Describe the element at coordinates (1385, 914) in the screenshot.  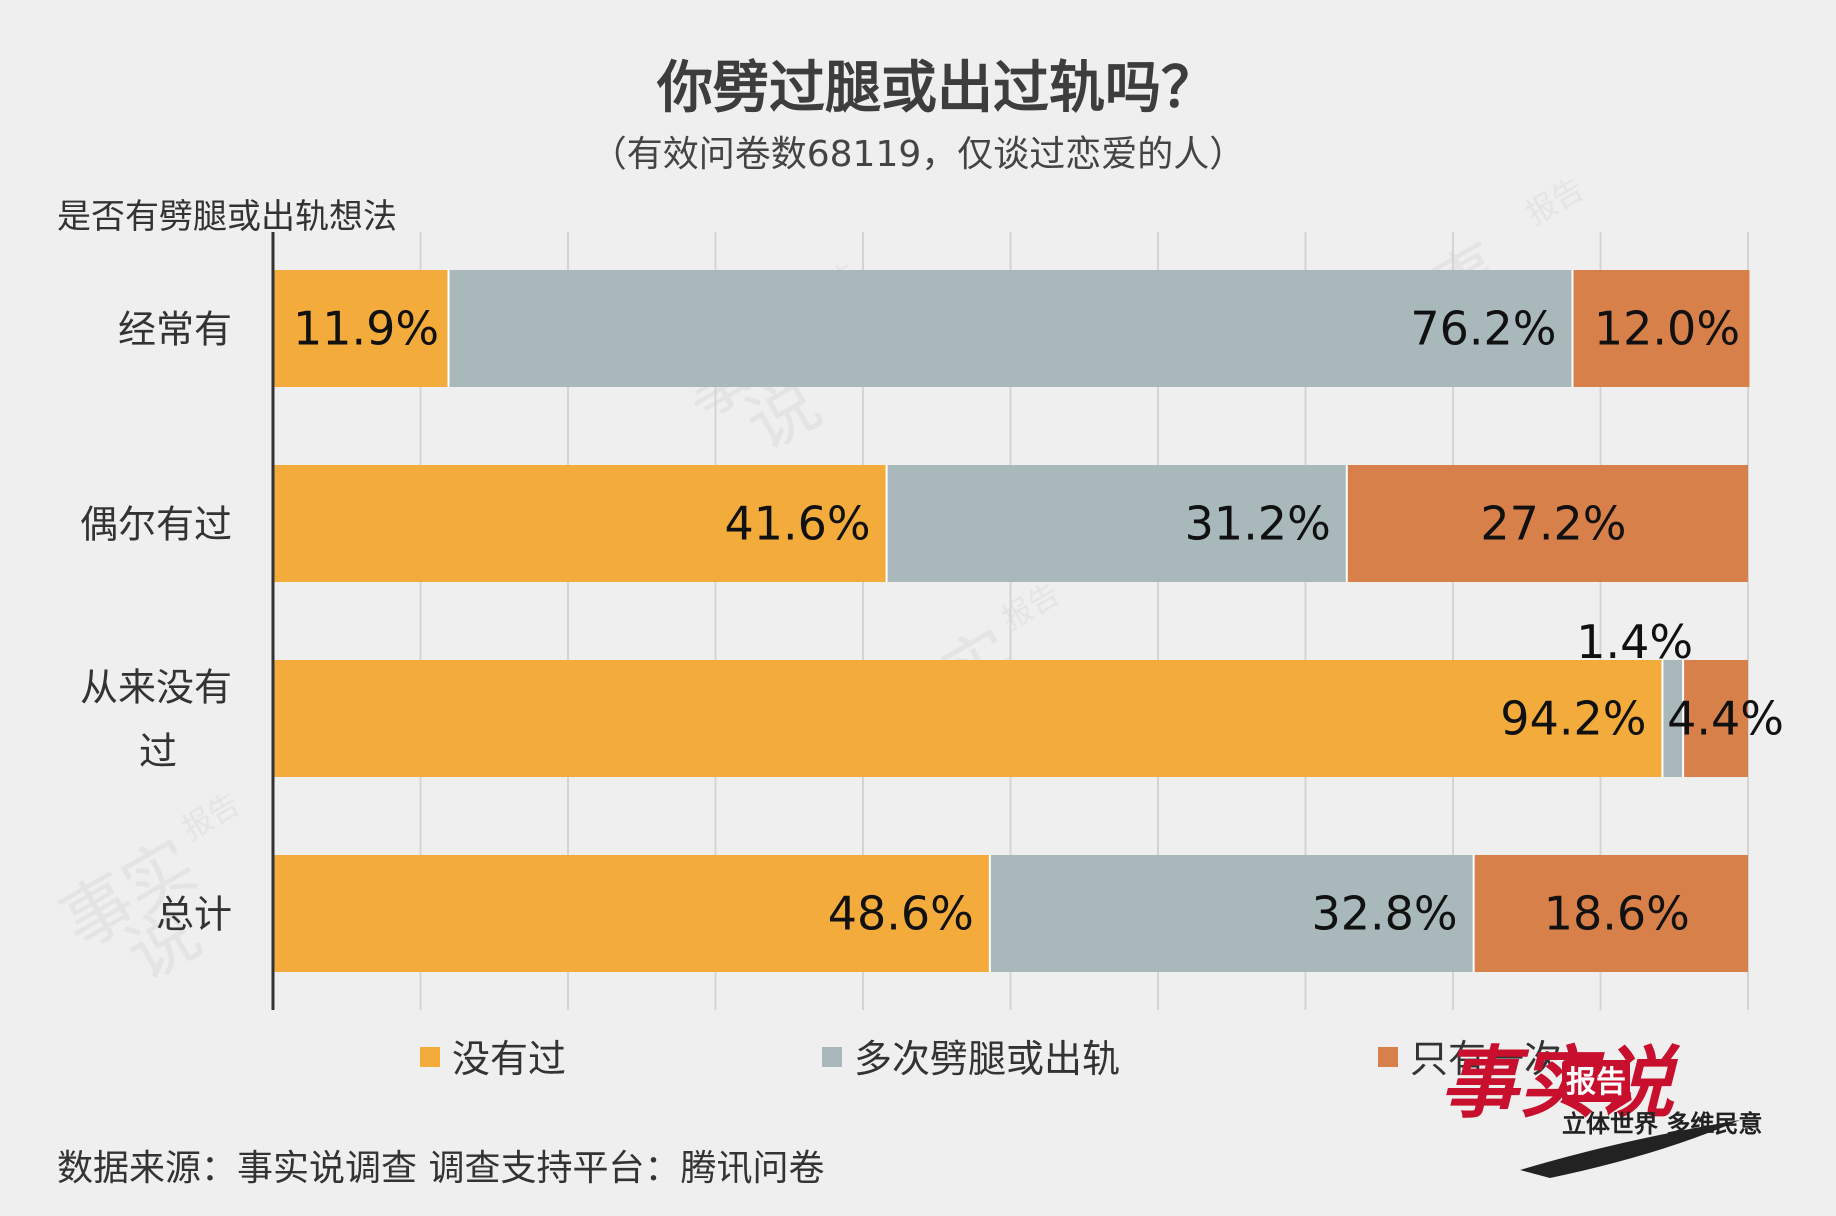
I see `data-label: 32.8%` at that location.